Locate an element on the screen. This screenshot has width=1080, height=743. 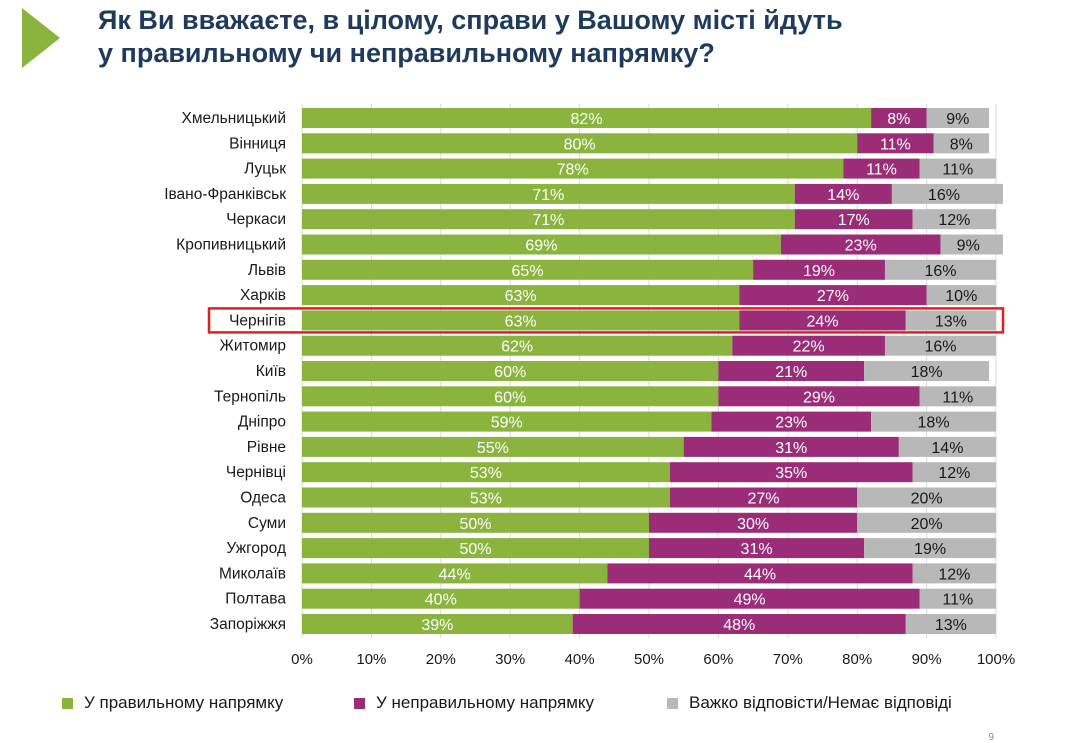
data-label: 14% is located at coordinates (843, 195).